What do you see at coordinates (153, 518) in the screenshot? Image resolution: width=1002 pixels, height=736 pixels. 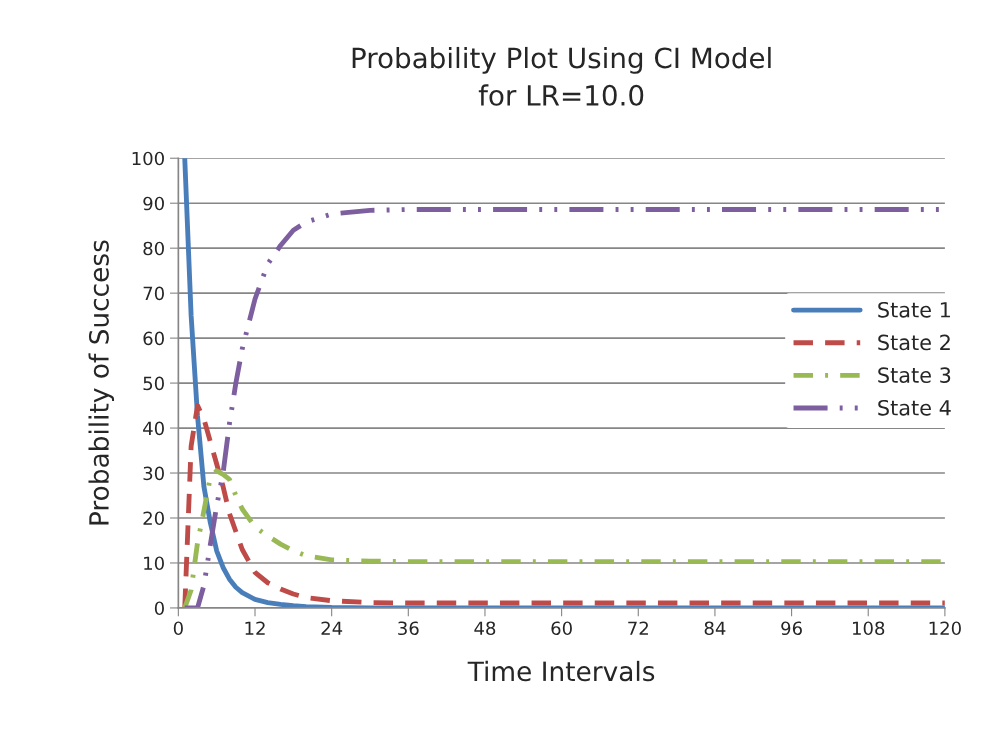 I see `y-tick-label: 20` at bounding box center [153, 518].